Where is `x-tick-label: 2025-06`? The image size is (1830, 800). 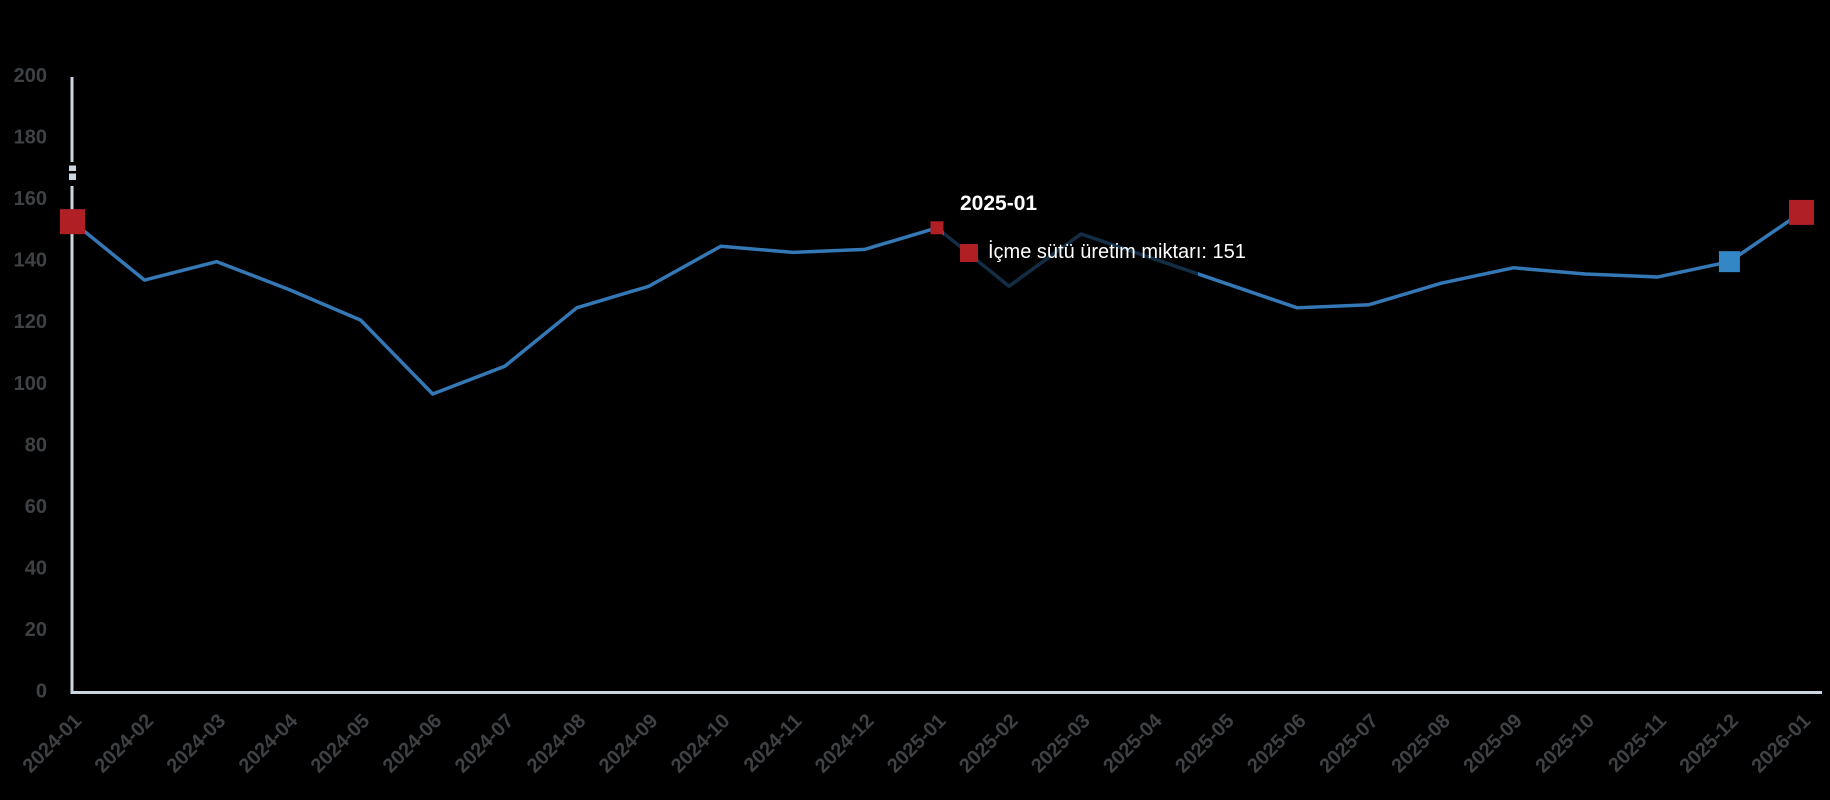
x-tick-label: 2025-06 is located at coordinates (1276, 743).